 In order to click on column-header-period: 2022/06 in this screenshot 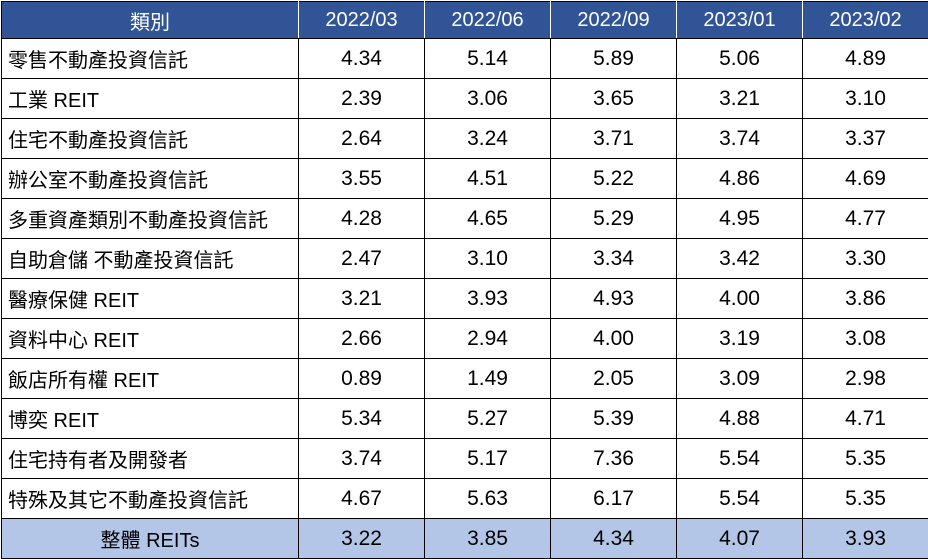, I will do `click(487, 20)`.